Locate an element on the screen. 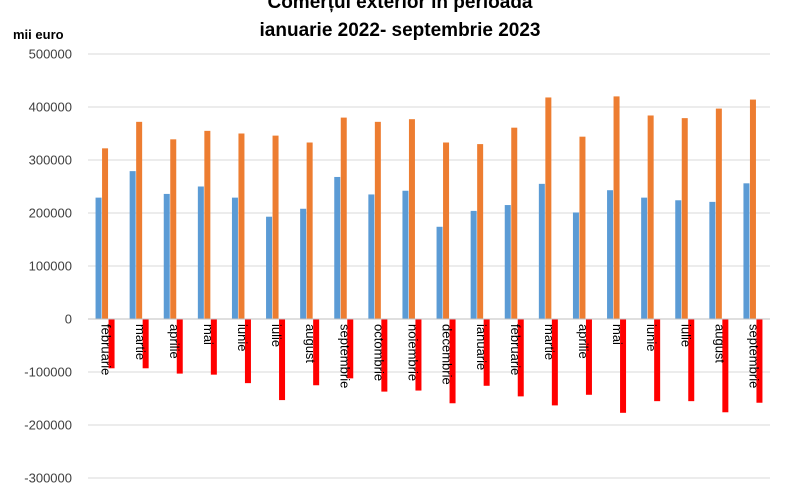  y-tick-label: 300000 is located at coordinates (50, 160).